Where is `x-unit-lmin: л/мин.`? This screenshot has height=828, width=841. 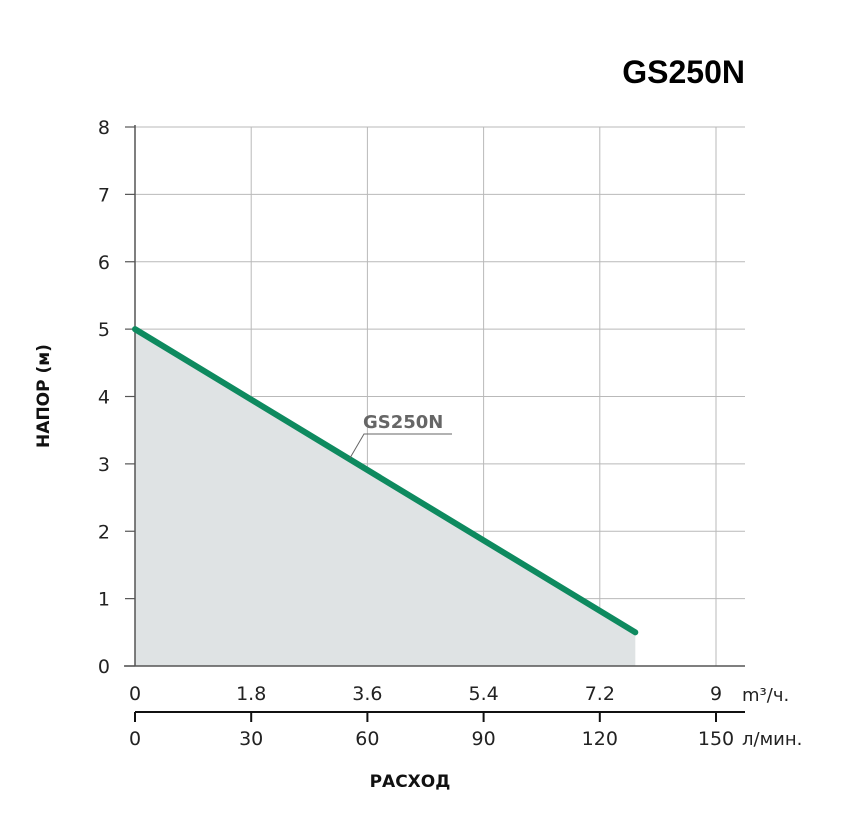
x-unit-lmin: л/мин. is located at coordinates (772, 739).